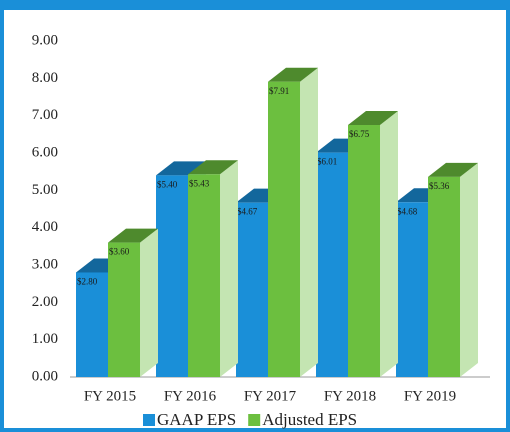 The width and height of the screenshot is (510, 432). What do you see at coordinates (279, 91) in the screenshot?
I see `data-label: $7.91` at bounding box center [279, 91].